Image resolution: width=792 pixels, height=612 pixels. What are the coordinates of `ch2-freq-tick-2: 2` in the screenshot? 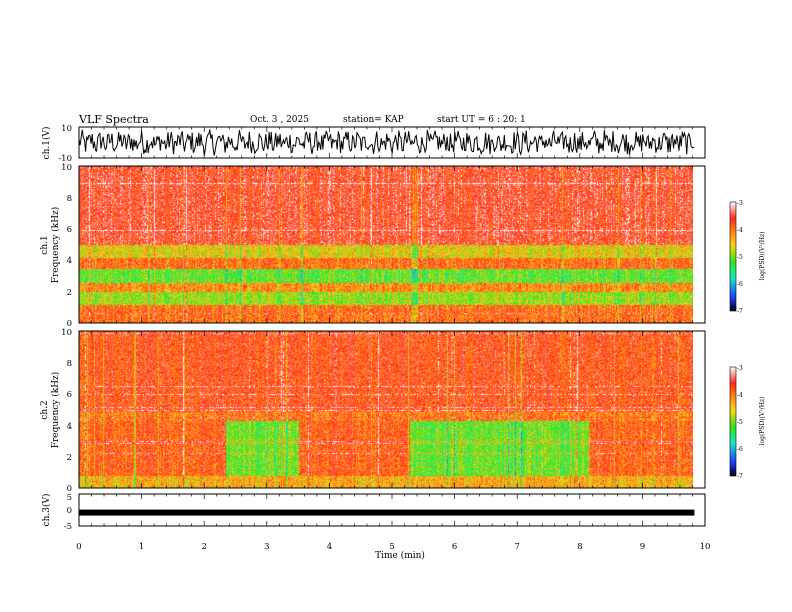 It's located at (69, 458).